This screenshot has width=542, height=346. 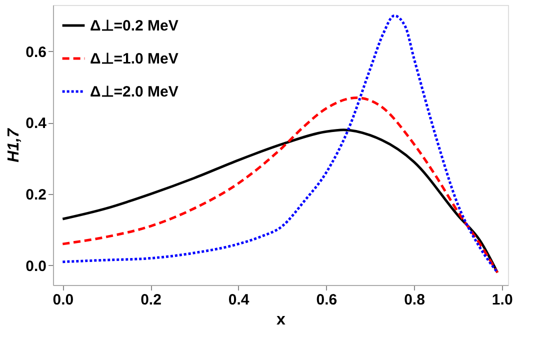 I want to click on x-tick-label: 1.0, so click(x=502, y=300).